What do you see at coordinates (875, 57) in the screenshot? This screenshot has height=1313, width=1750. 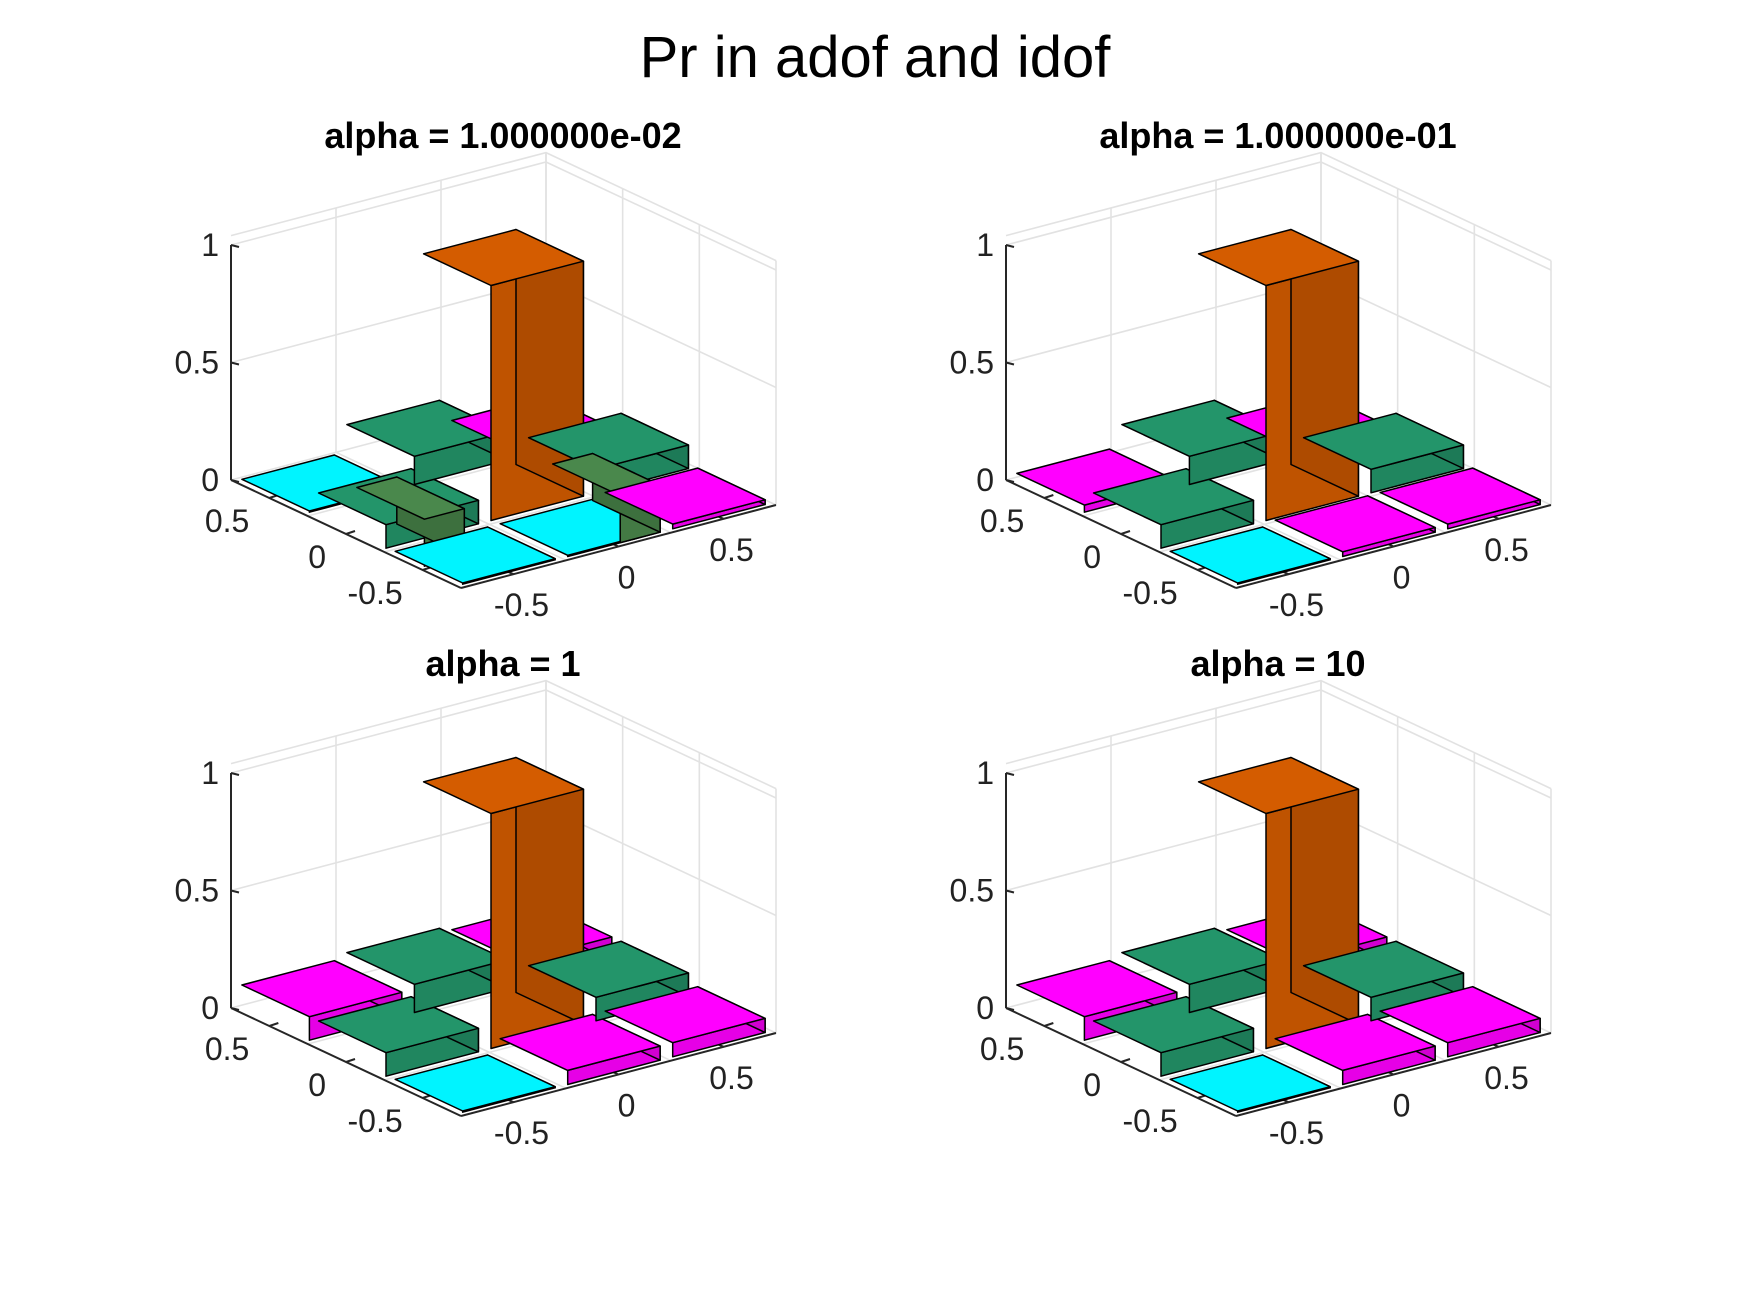 I see `figure-title: Pr in adof and idof` at bounding box center [875, 57].